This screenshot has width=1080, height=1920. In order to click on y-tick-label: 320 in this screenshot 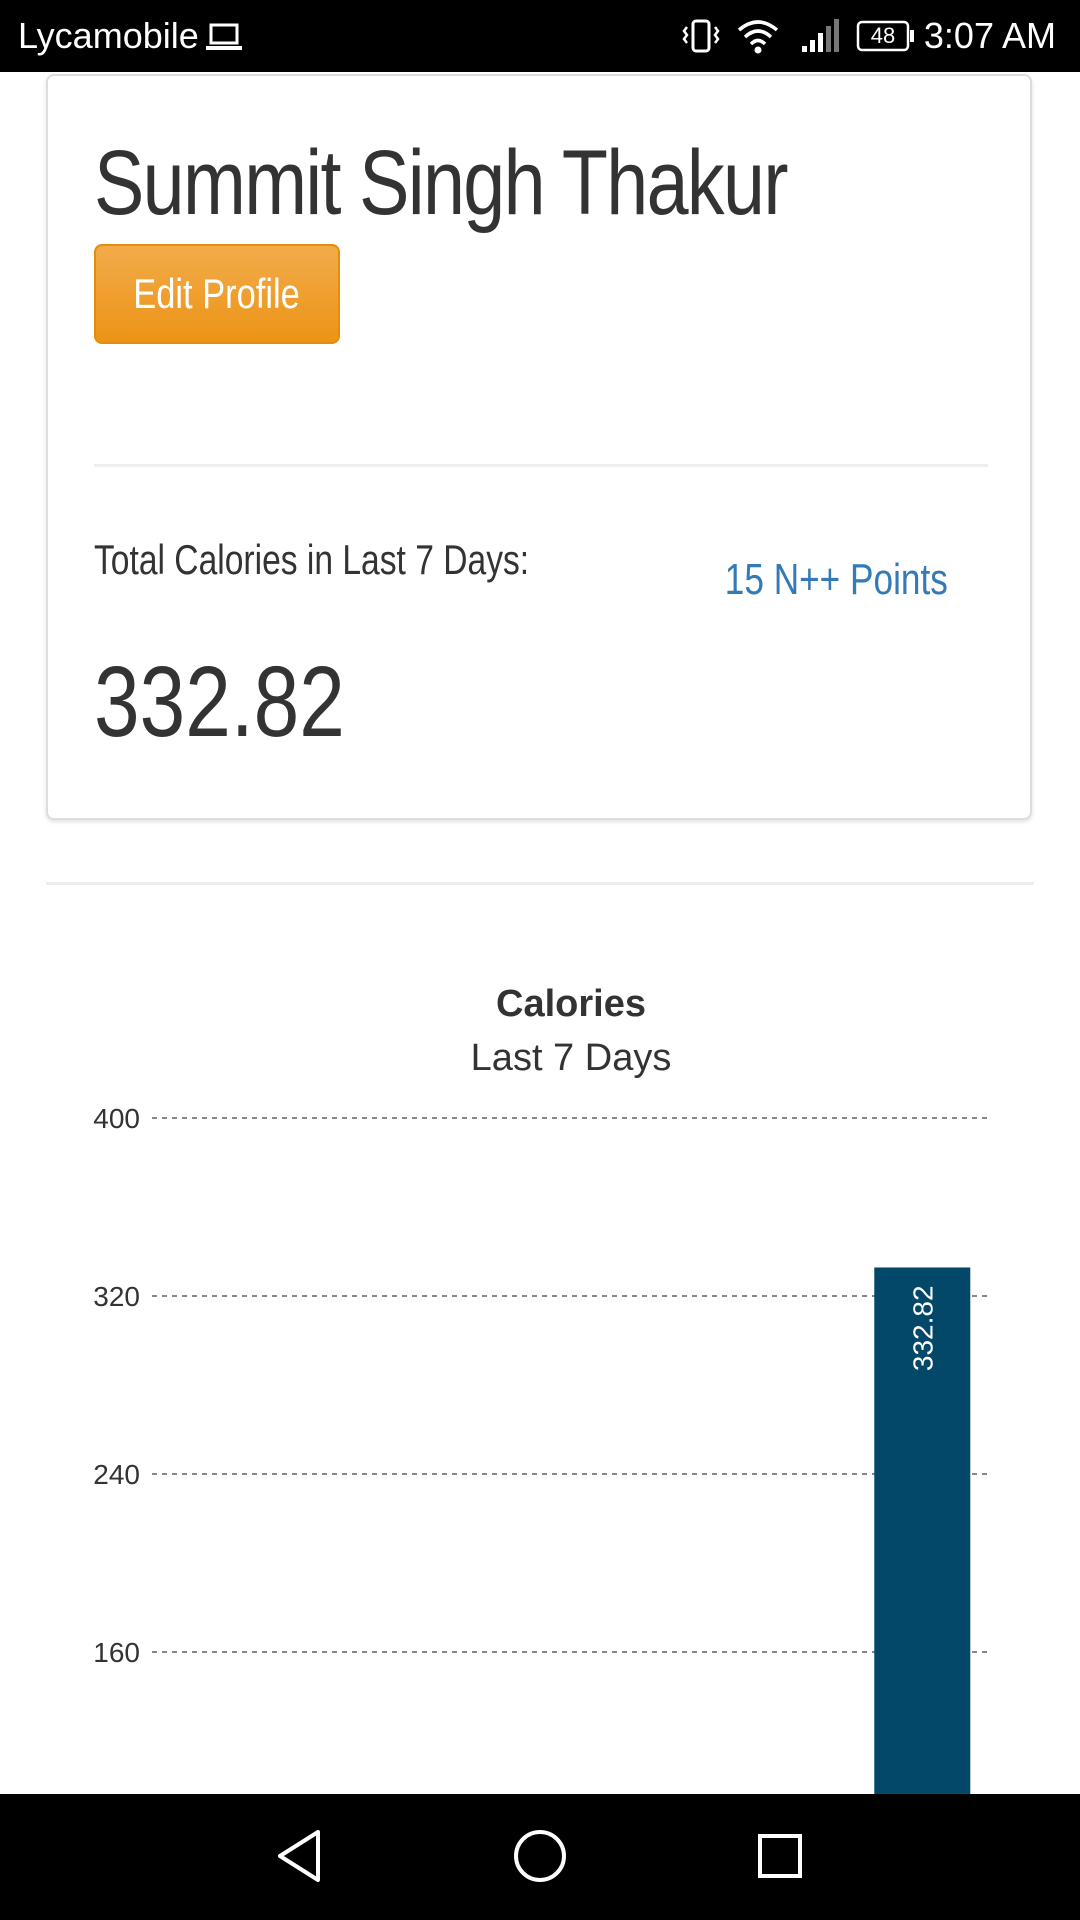, I will do `click(116, 1296)`.